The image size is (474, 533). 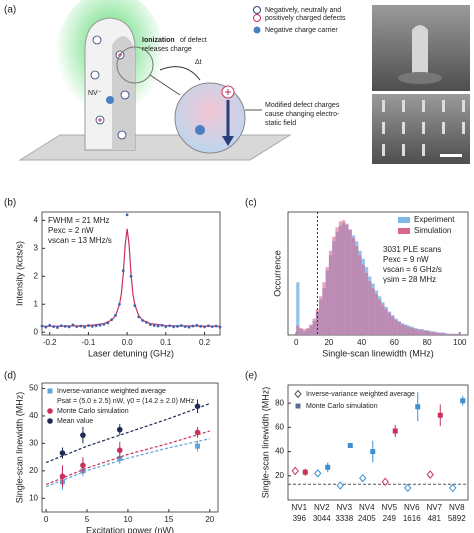 What do you see at coordinates (209, 519) in the screenshot?
I see `x-tick-label: 20` at bounding box center [209, 519].